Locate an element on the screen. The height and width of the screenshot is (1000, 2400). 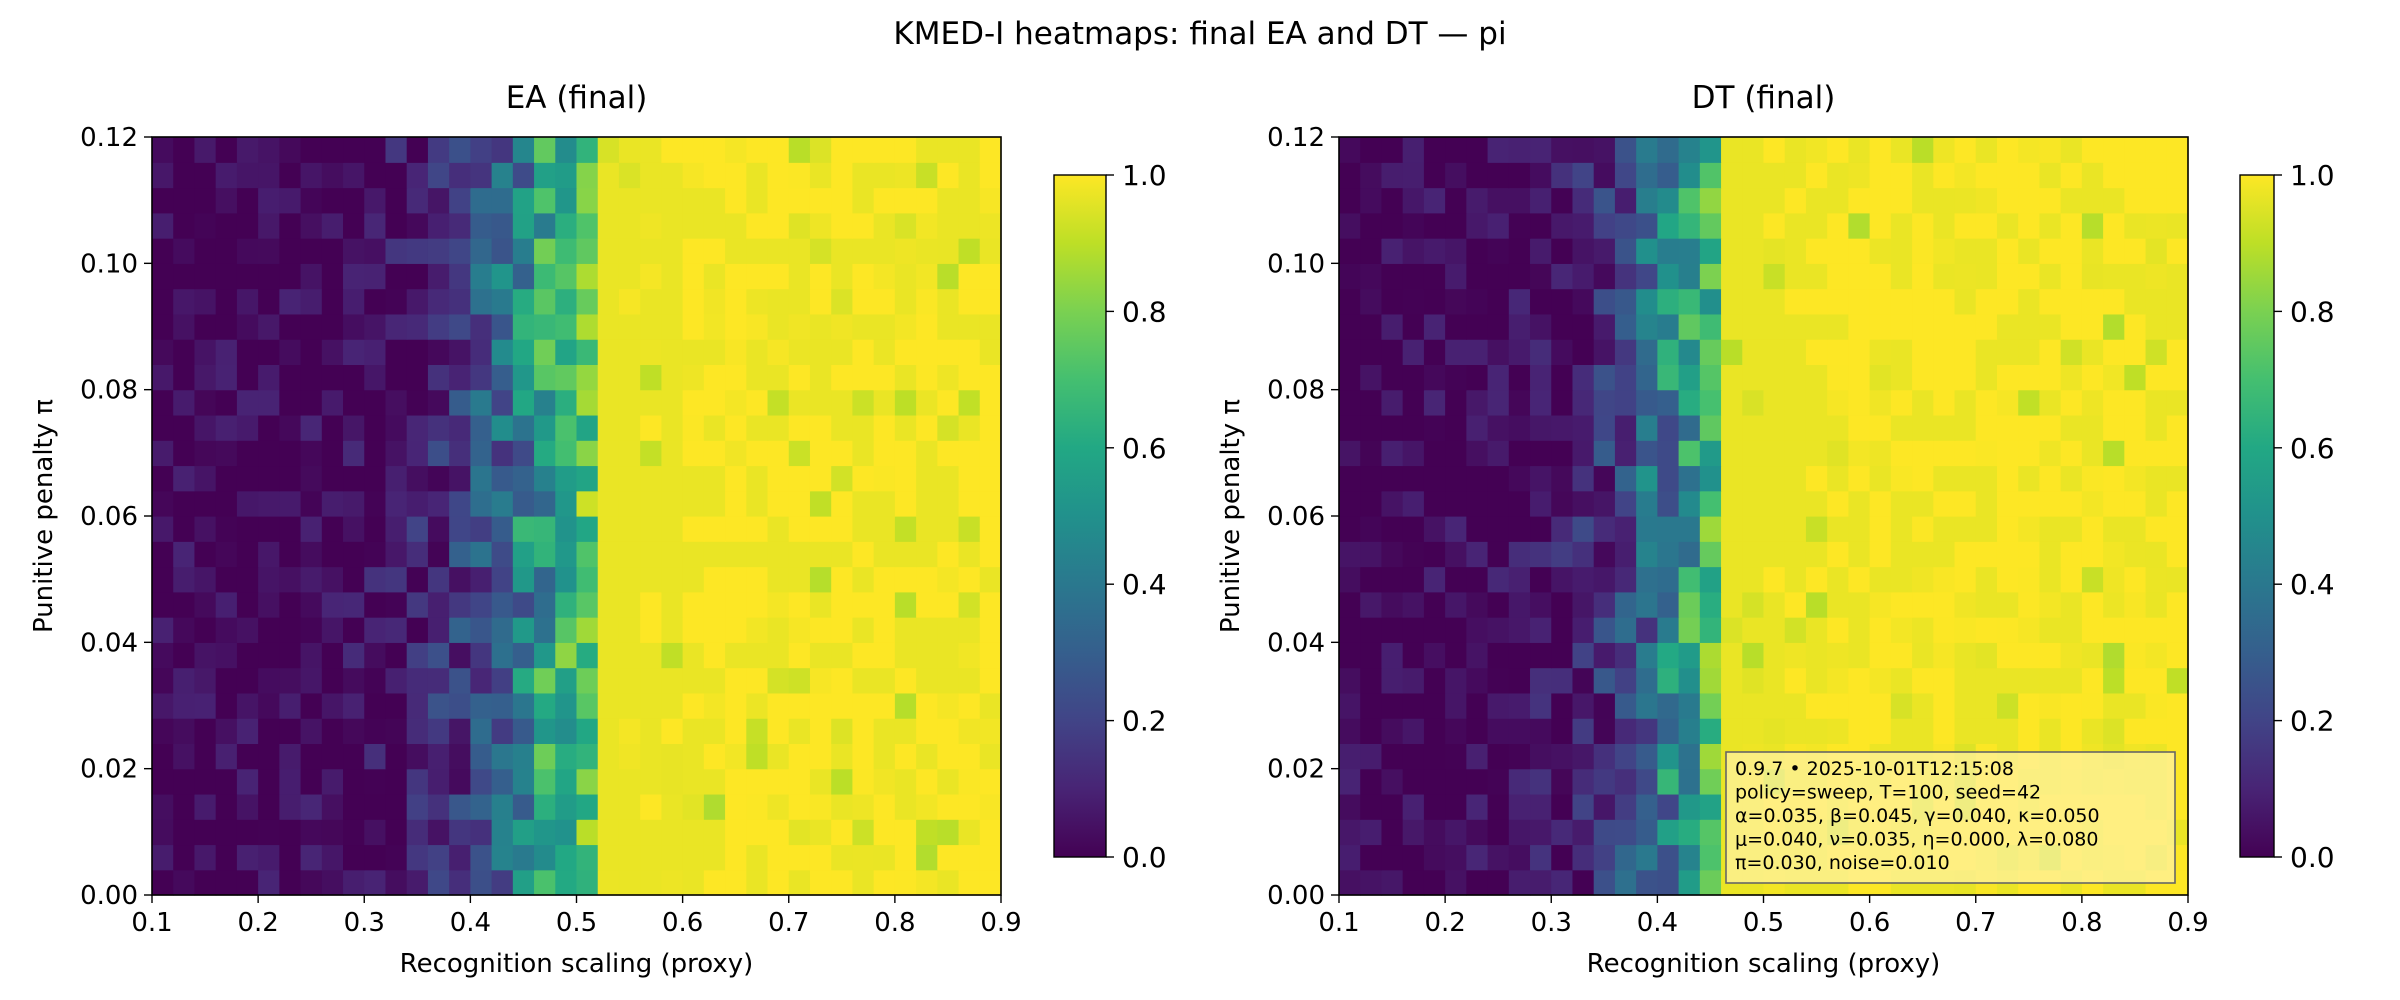
axes-title: EA (final) is located at coordinates (577, 98).